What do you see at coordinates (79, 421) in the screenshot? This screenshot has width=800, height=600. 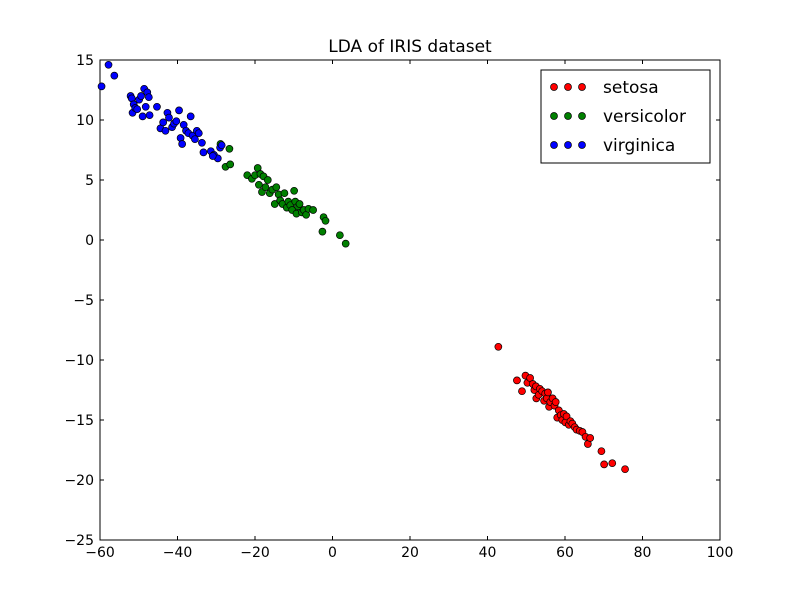 I see `y-tick-label: −15` at bounding box center [79, 421].